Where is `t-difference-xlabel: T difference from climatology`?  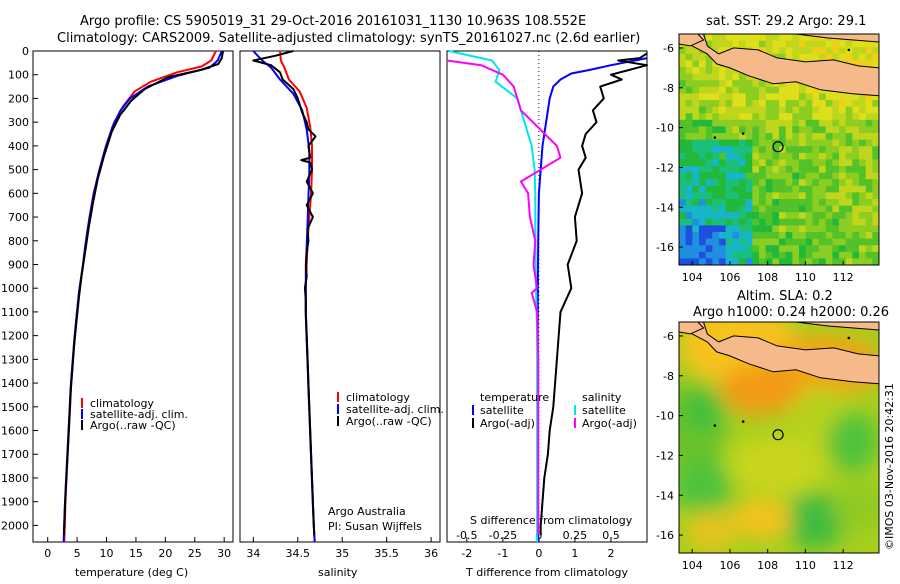
t-difference-xlabel: T difference from climatology is located at coordinates (546, 572).